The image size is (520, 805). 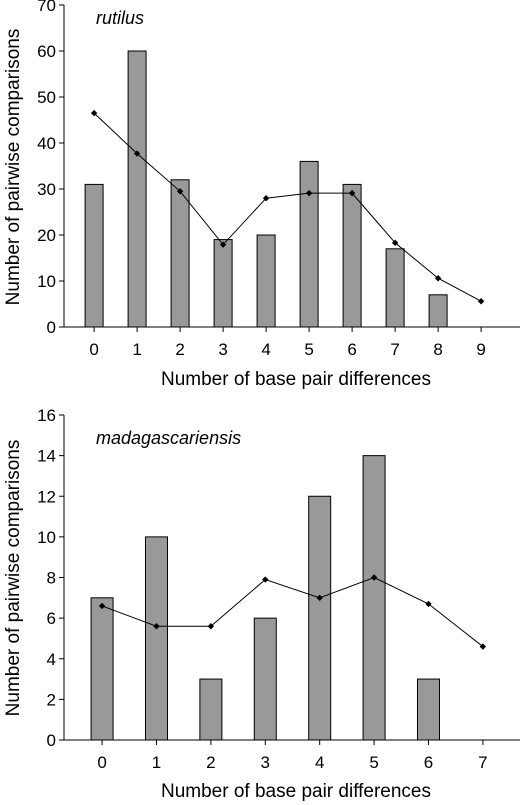 I want to click on y-tick-label: 4, so click(x=51, y=659).